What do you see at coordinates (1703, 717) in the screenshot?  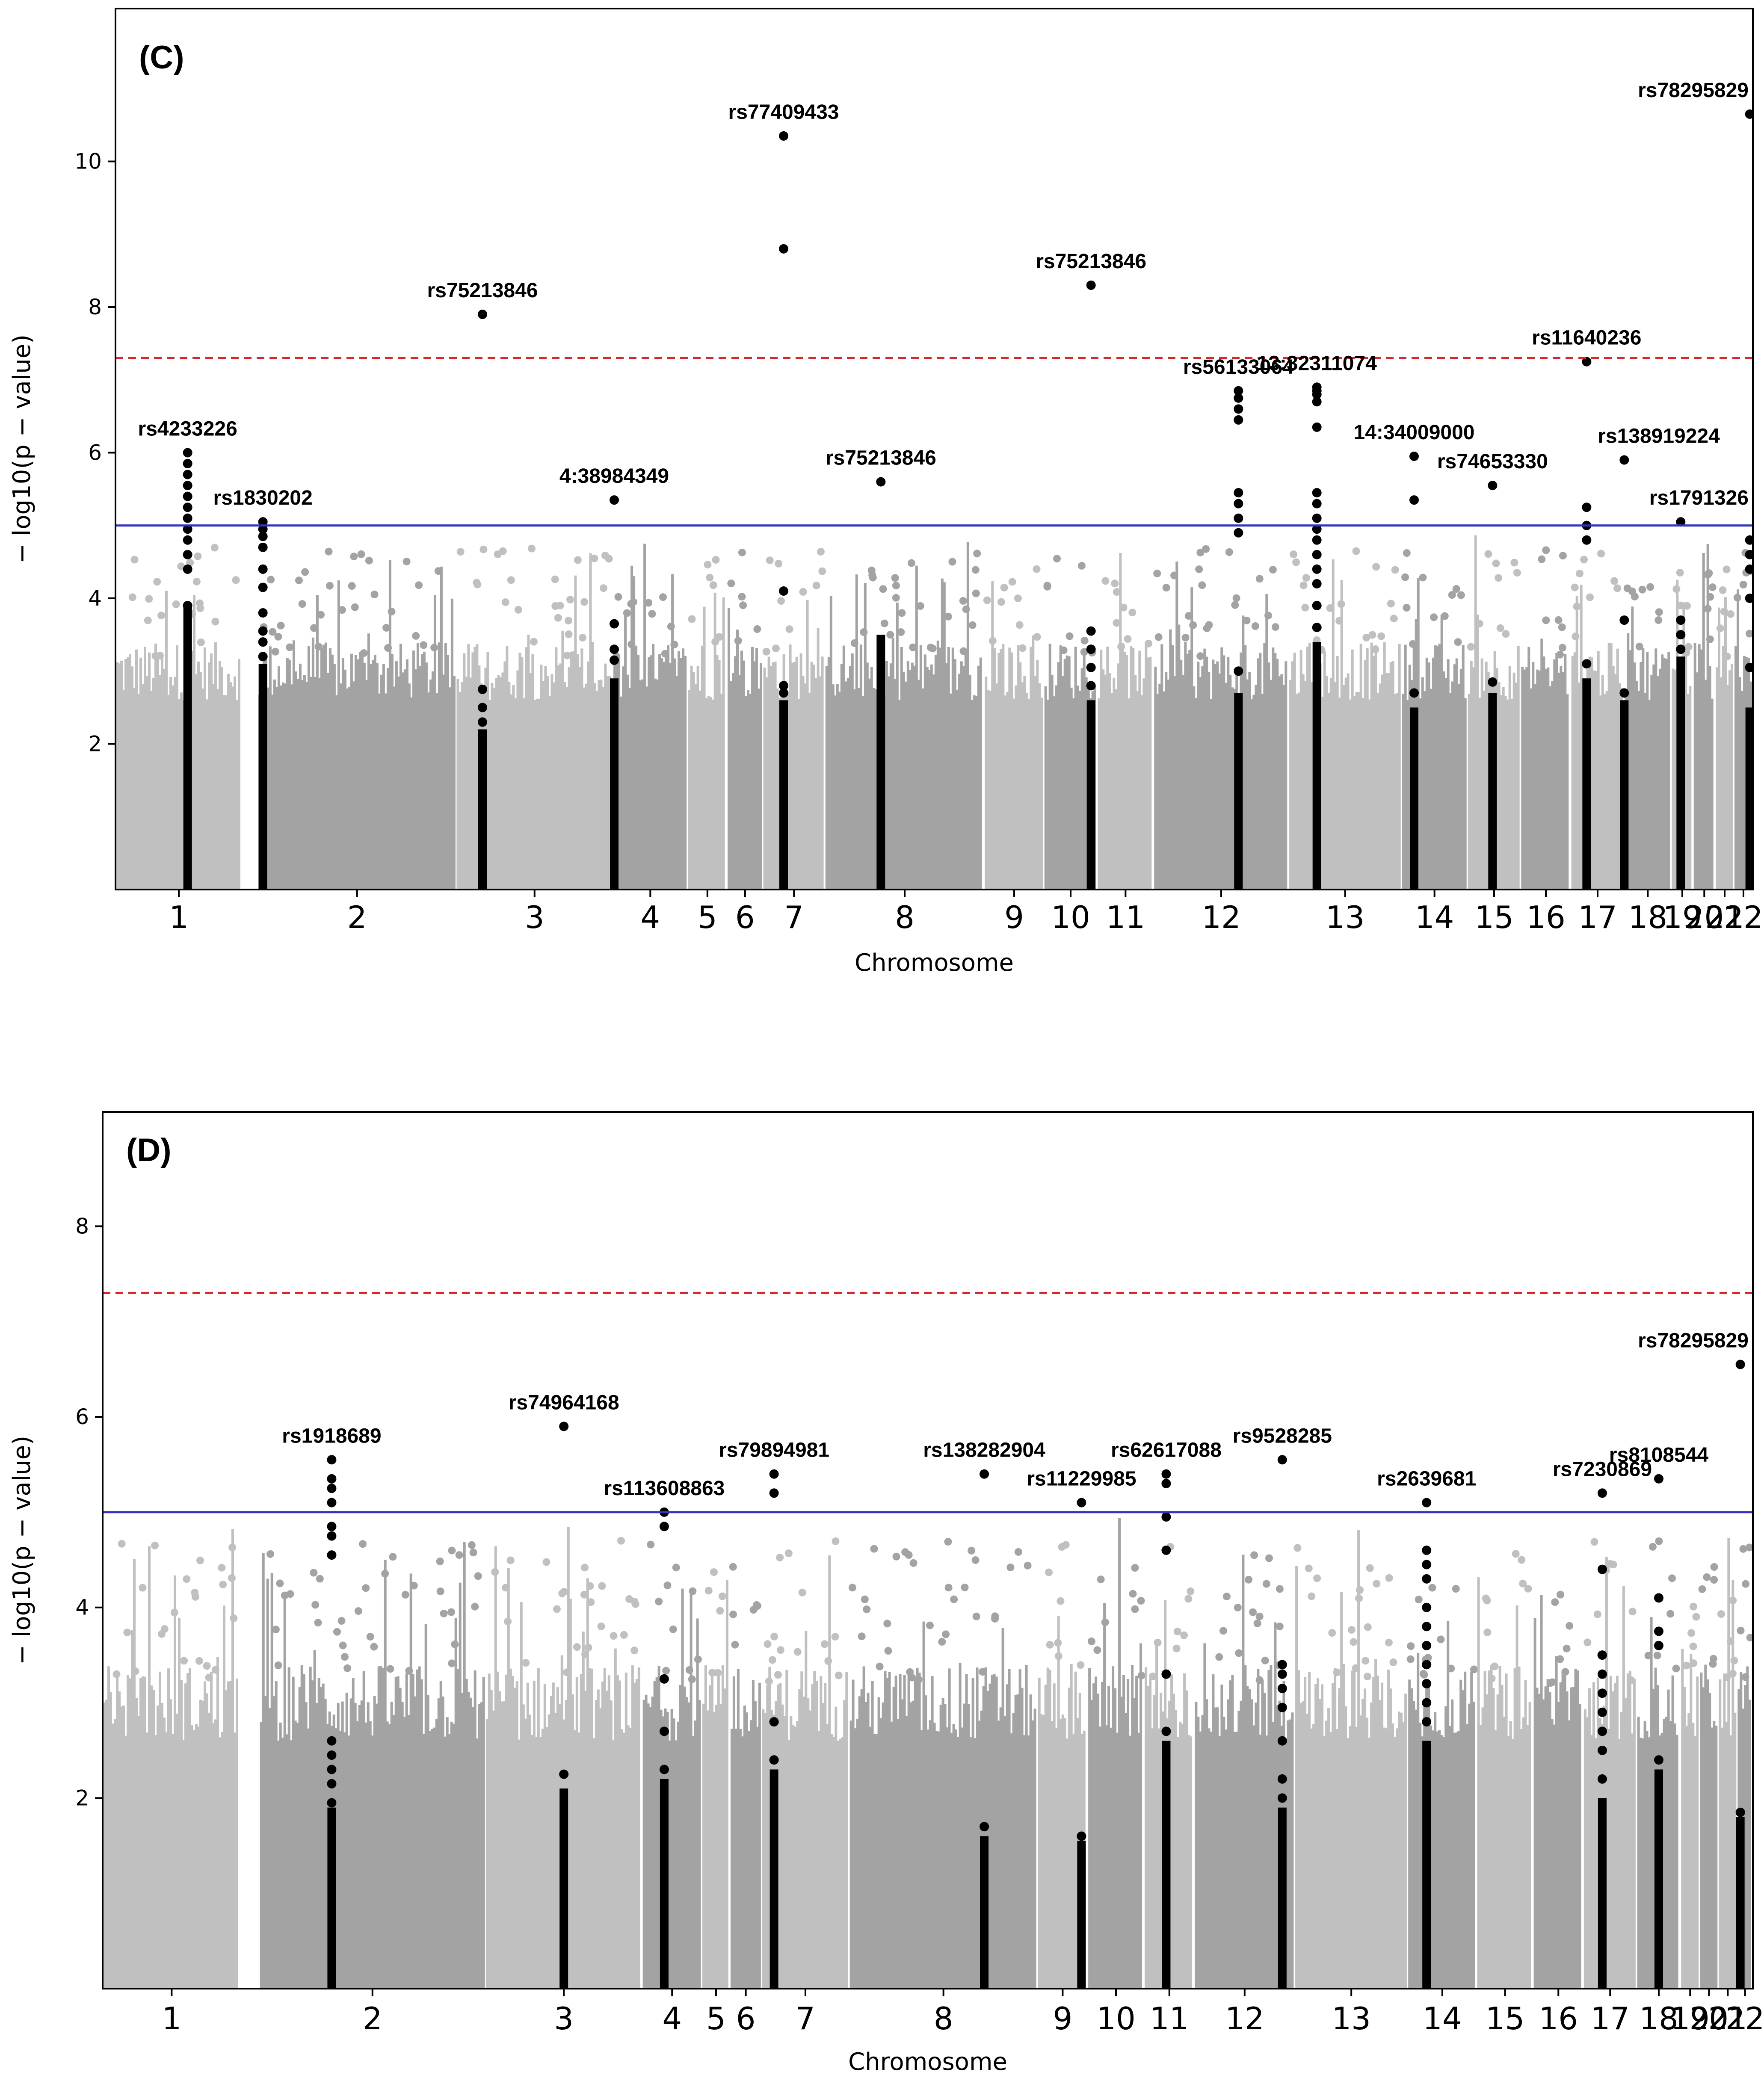 I see `chromosome-20-band` at bounding box center [1703, 717].